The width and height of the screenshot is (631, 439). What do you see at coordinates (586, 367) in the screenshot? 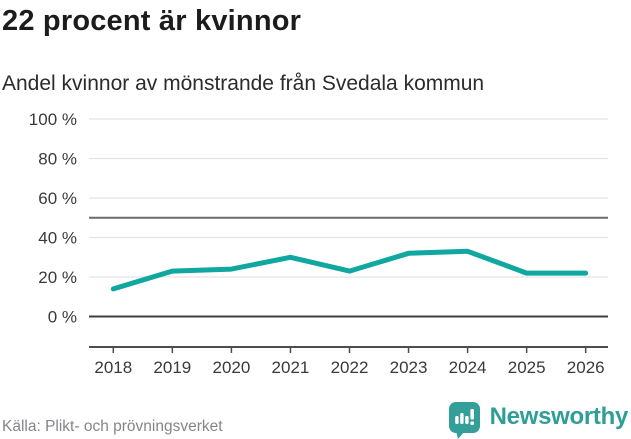
I see `x-axis-tick-label: 2026` at bounding box center [586, 367].